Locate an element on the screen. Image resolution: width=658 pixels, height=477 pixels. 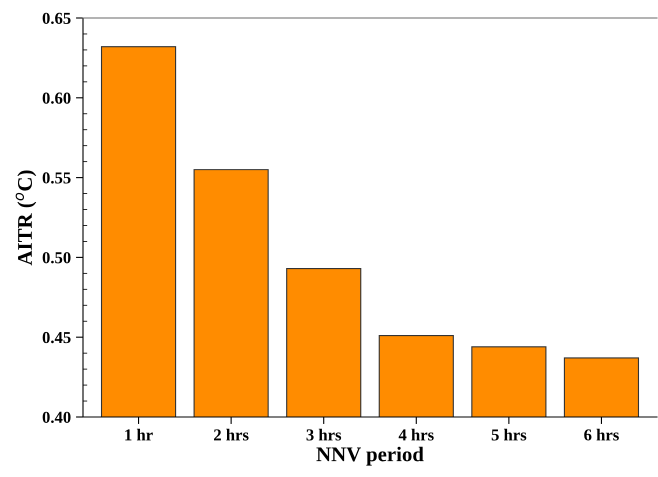
x-axis-title: NNV period is located at coordinates (370, 456).